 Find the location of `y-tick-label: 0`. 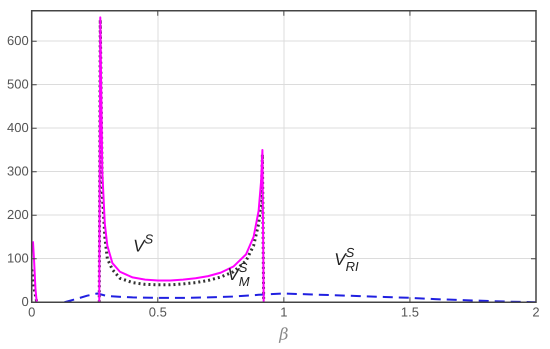

y-tick-label: 0 is located at coordinates (25, 301).